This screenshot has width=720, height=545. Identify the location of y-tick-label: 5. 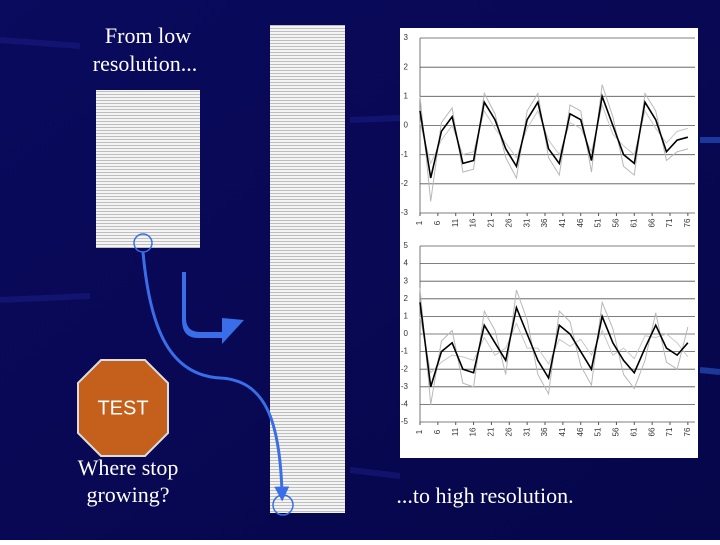
(406, 245).